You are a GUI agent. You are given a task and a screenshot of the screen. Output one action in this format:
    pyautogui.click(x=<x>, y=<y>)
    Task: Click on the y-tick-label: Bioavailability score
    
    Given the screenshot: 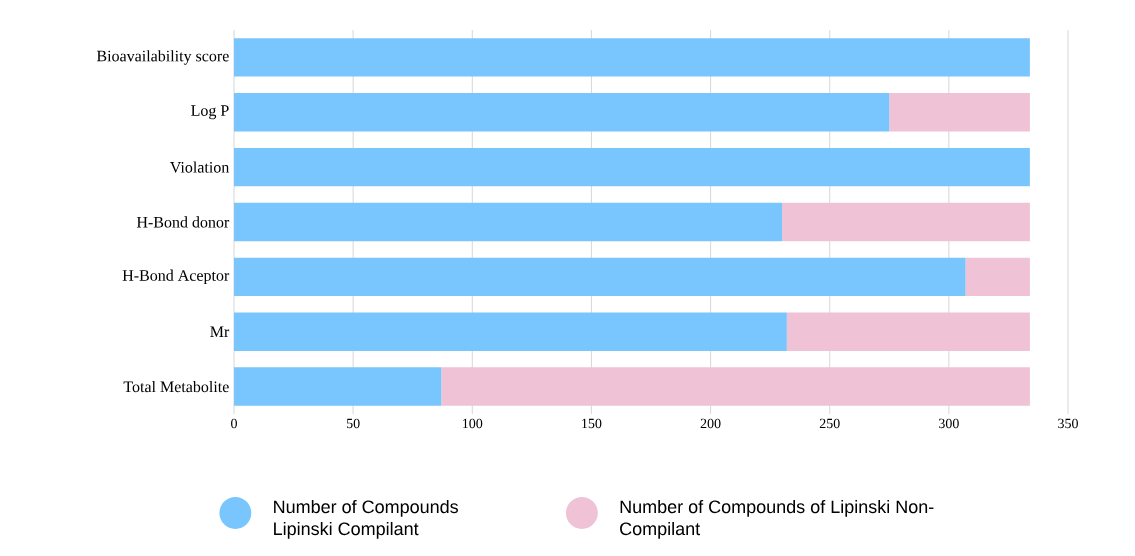 What is the action you would take?
    pyautogui.click(x=162, y=57)
    